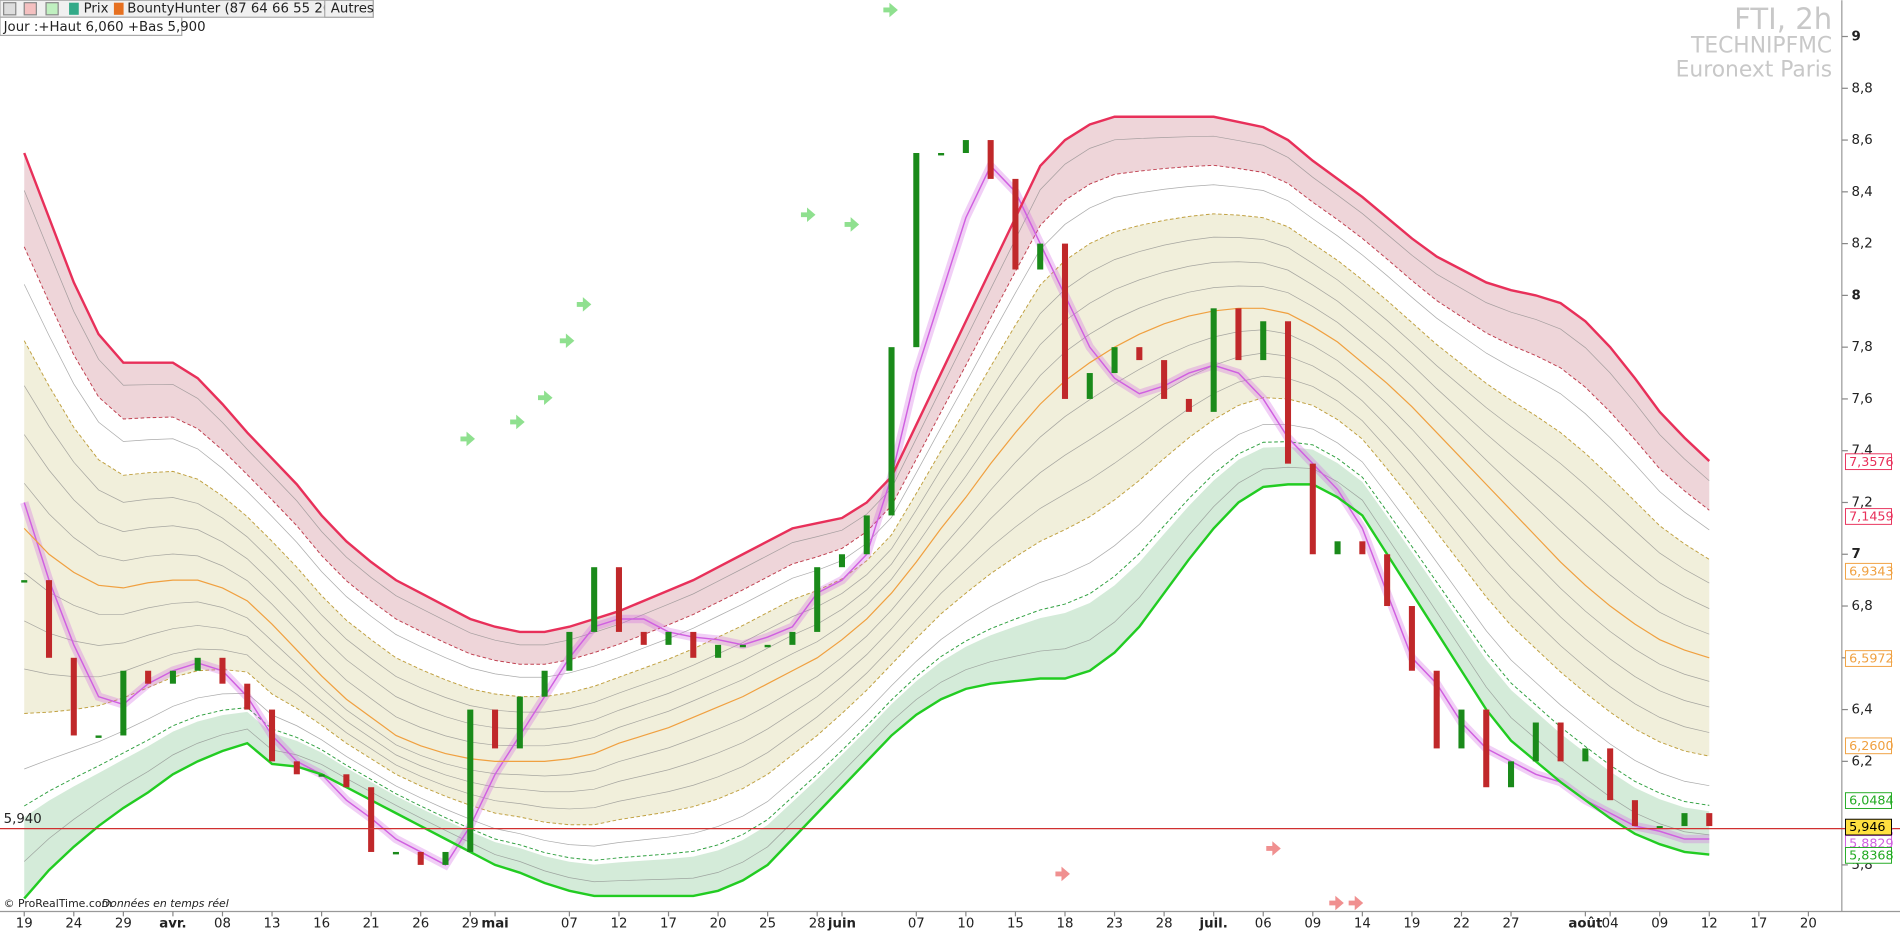  Describe the element at coordinates (1856, 37) in the screenshot. I see `y-tick-label: 9` at that location.